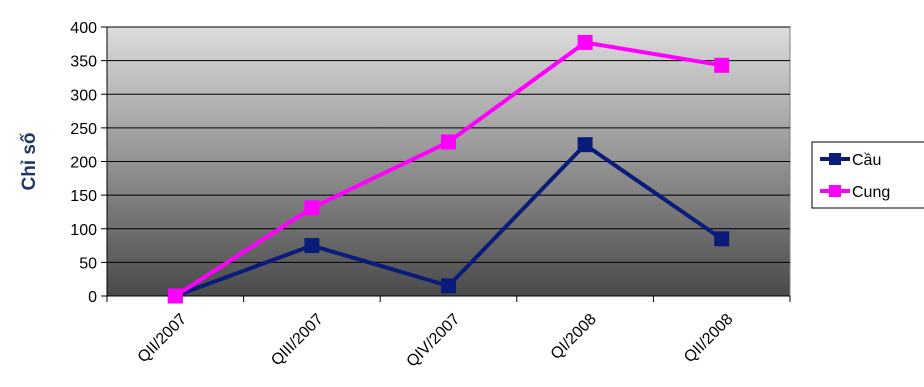 This screenshot has width=924, height=387. I want to click on x-tick-label: QIV/2007, so click(434, 341).